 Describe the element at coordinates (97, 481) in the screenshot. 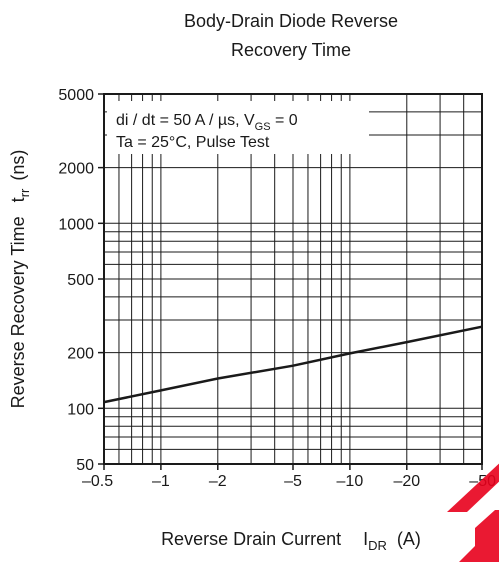

I see `x-tick-label: –0.5` at that location.